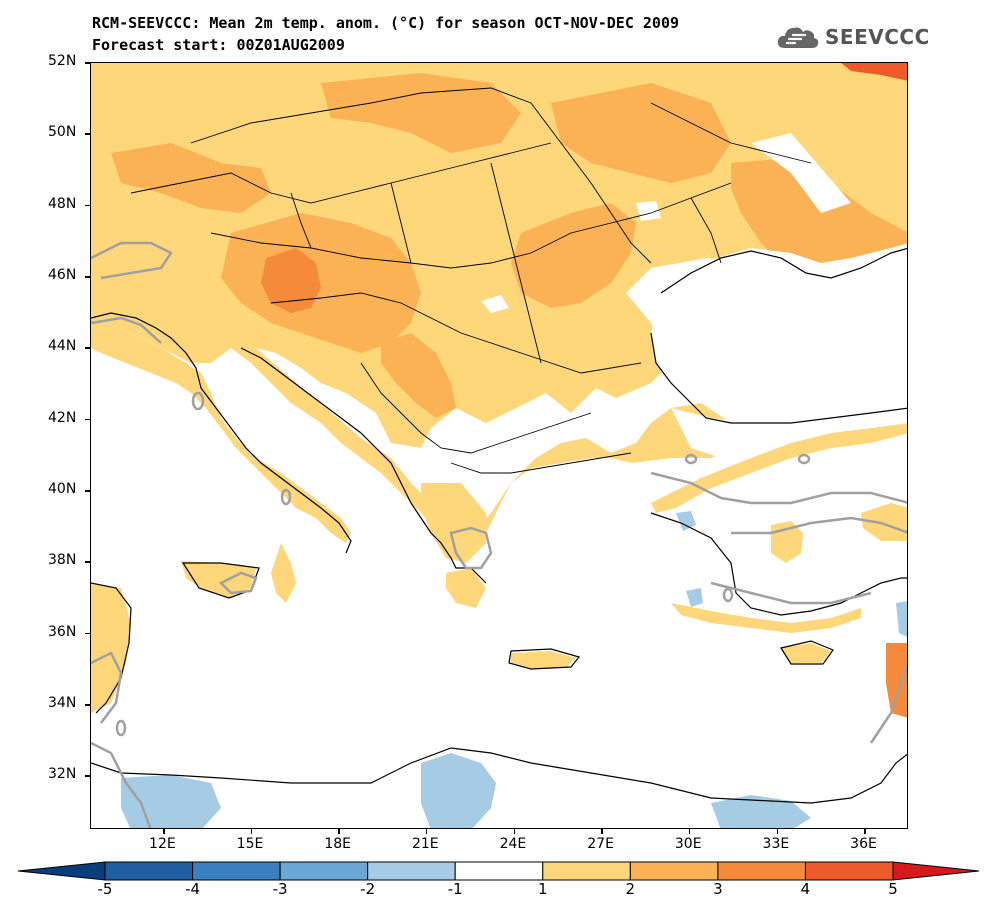 The width and height of the screenshot is (997, 920). I want to click on region-greece, so click(453, 523).